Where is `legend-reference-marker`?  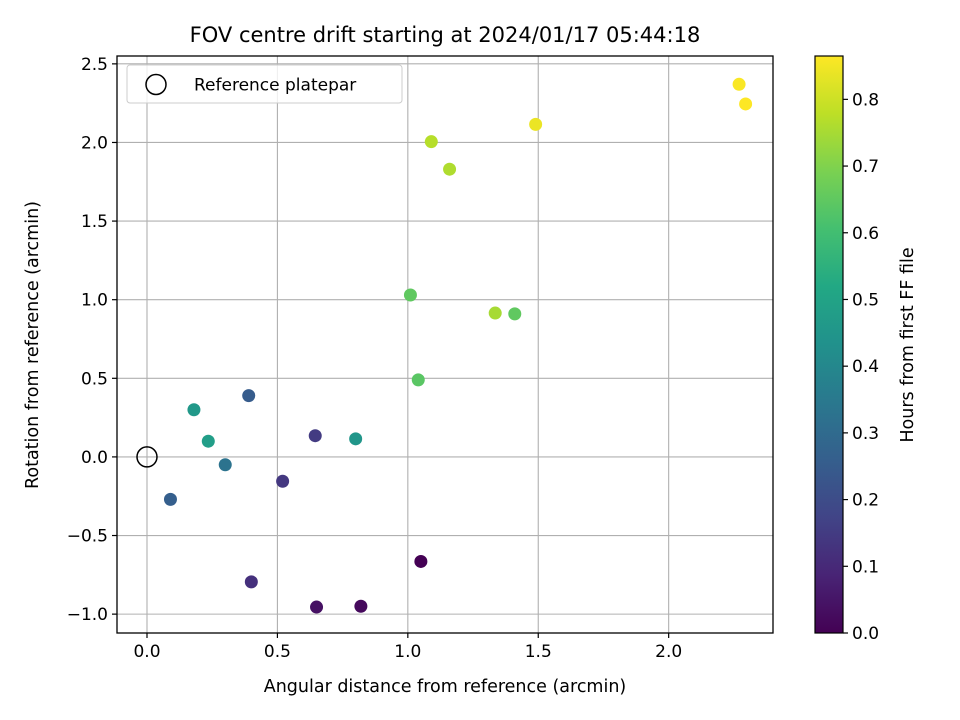
legend-reference-marker is located at coordinates (156, 84).